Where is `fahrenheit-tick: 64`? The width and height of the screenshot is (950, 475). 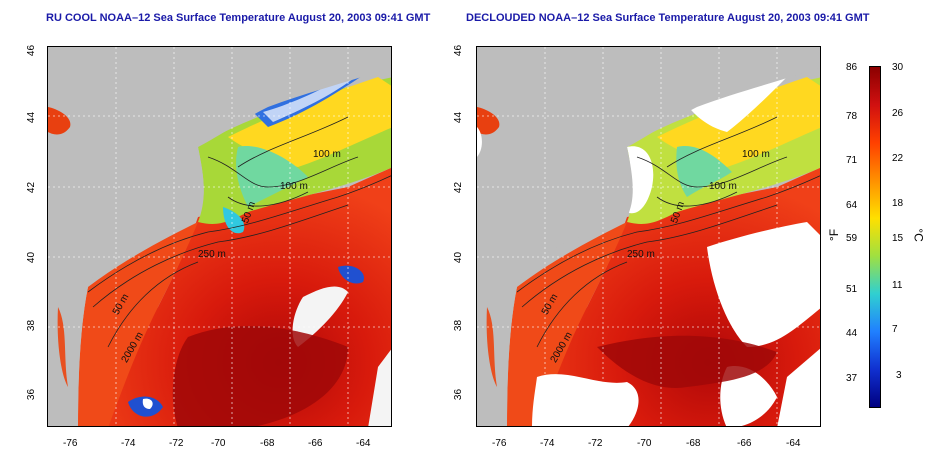 fahrenheit-tick: 64 is located at coordinates (852, 205).